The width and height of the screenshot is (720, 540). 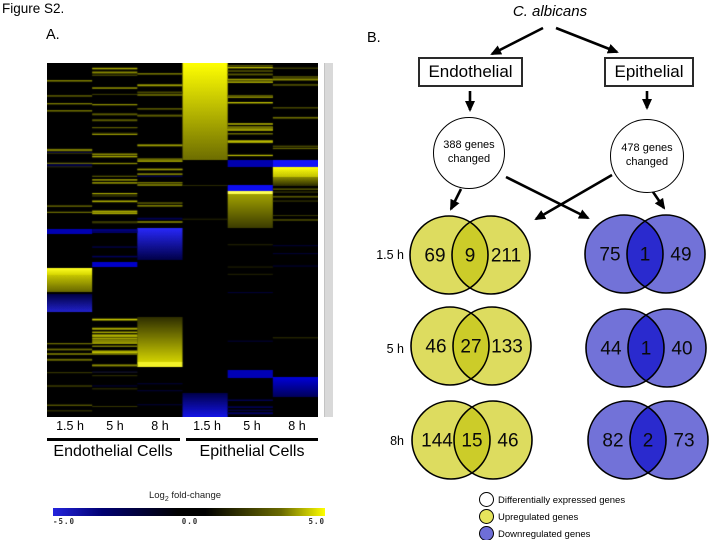 I want to click on venn-count-upregulated-row-2-right: 46, so click(x=507, y=441).